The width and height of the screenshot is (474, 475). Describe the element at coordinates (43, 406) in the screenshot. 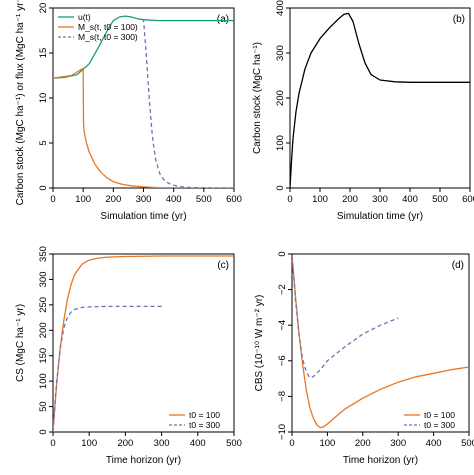

I see `y-tick-label: 50` at that location.